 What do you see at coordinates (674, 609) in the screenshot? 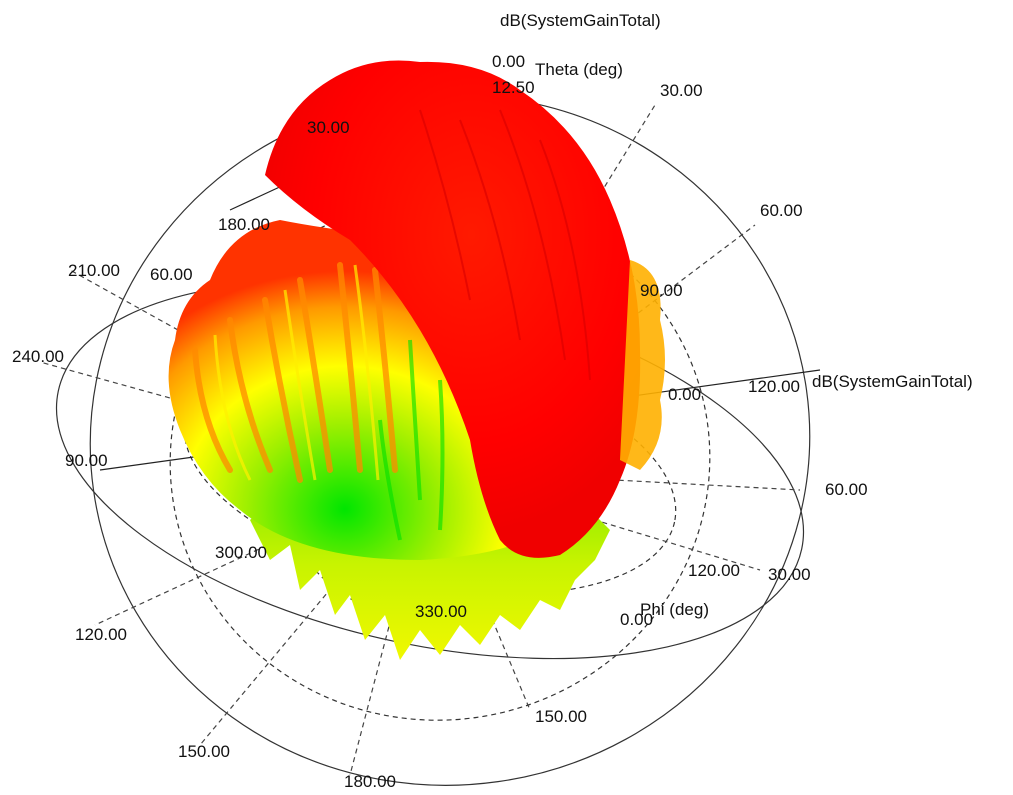
I see `phi-axis-label: Phi (deg)` at bounding box center [674, 609].